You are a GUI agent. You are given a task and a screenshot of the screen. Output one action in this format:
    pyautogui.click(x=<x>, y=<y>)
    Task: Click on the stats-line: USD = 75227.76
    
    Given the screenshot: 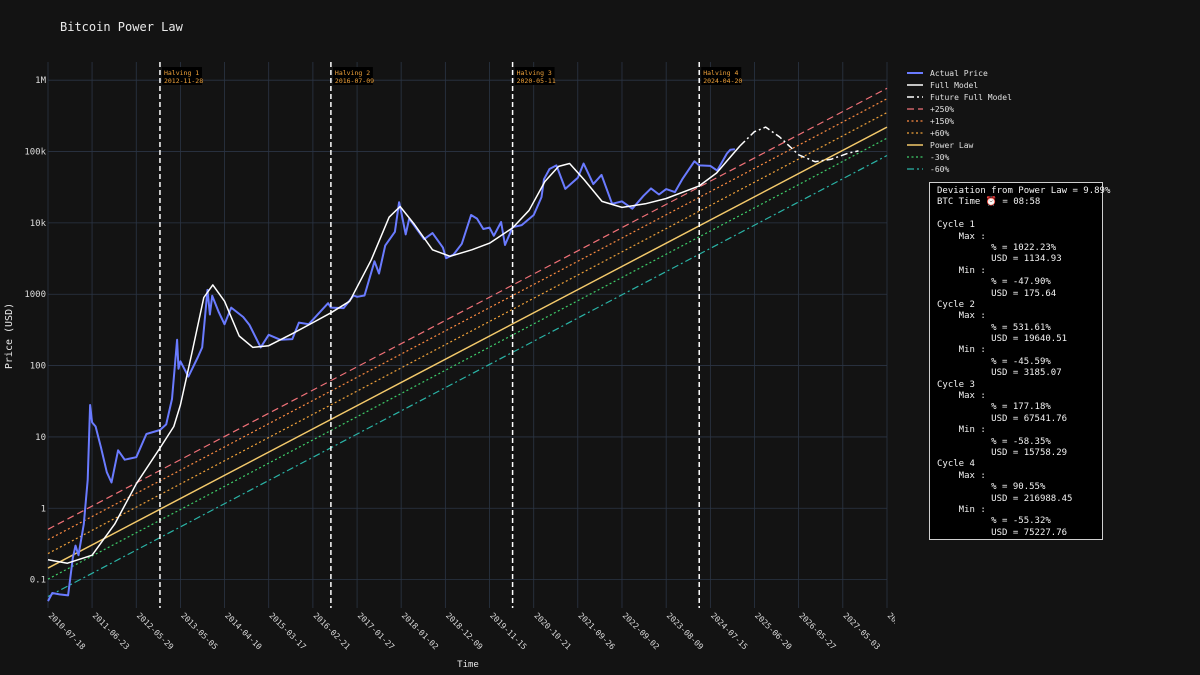 What is the action you would take?
    pyautogui.click(x=1002, y=532)
    